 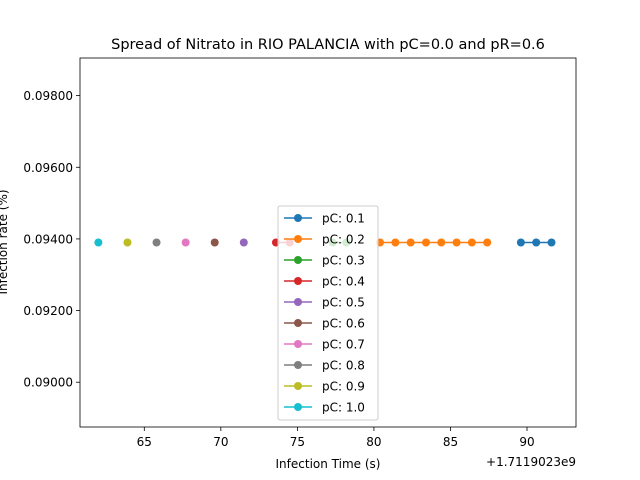 I want to click on x-axis-offset-label: +1.7119023e9, so click(x=531, y=462).